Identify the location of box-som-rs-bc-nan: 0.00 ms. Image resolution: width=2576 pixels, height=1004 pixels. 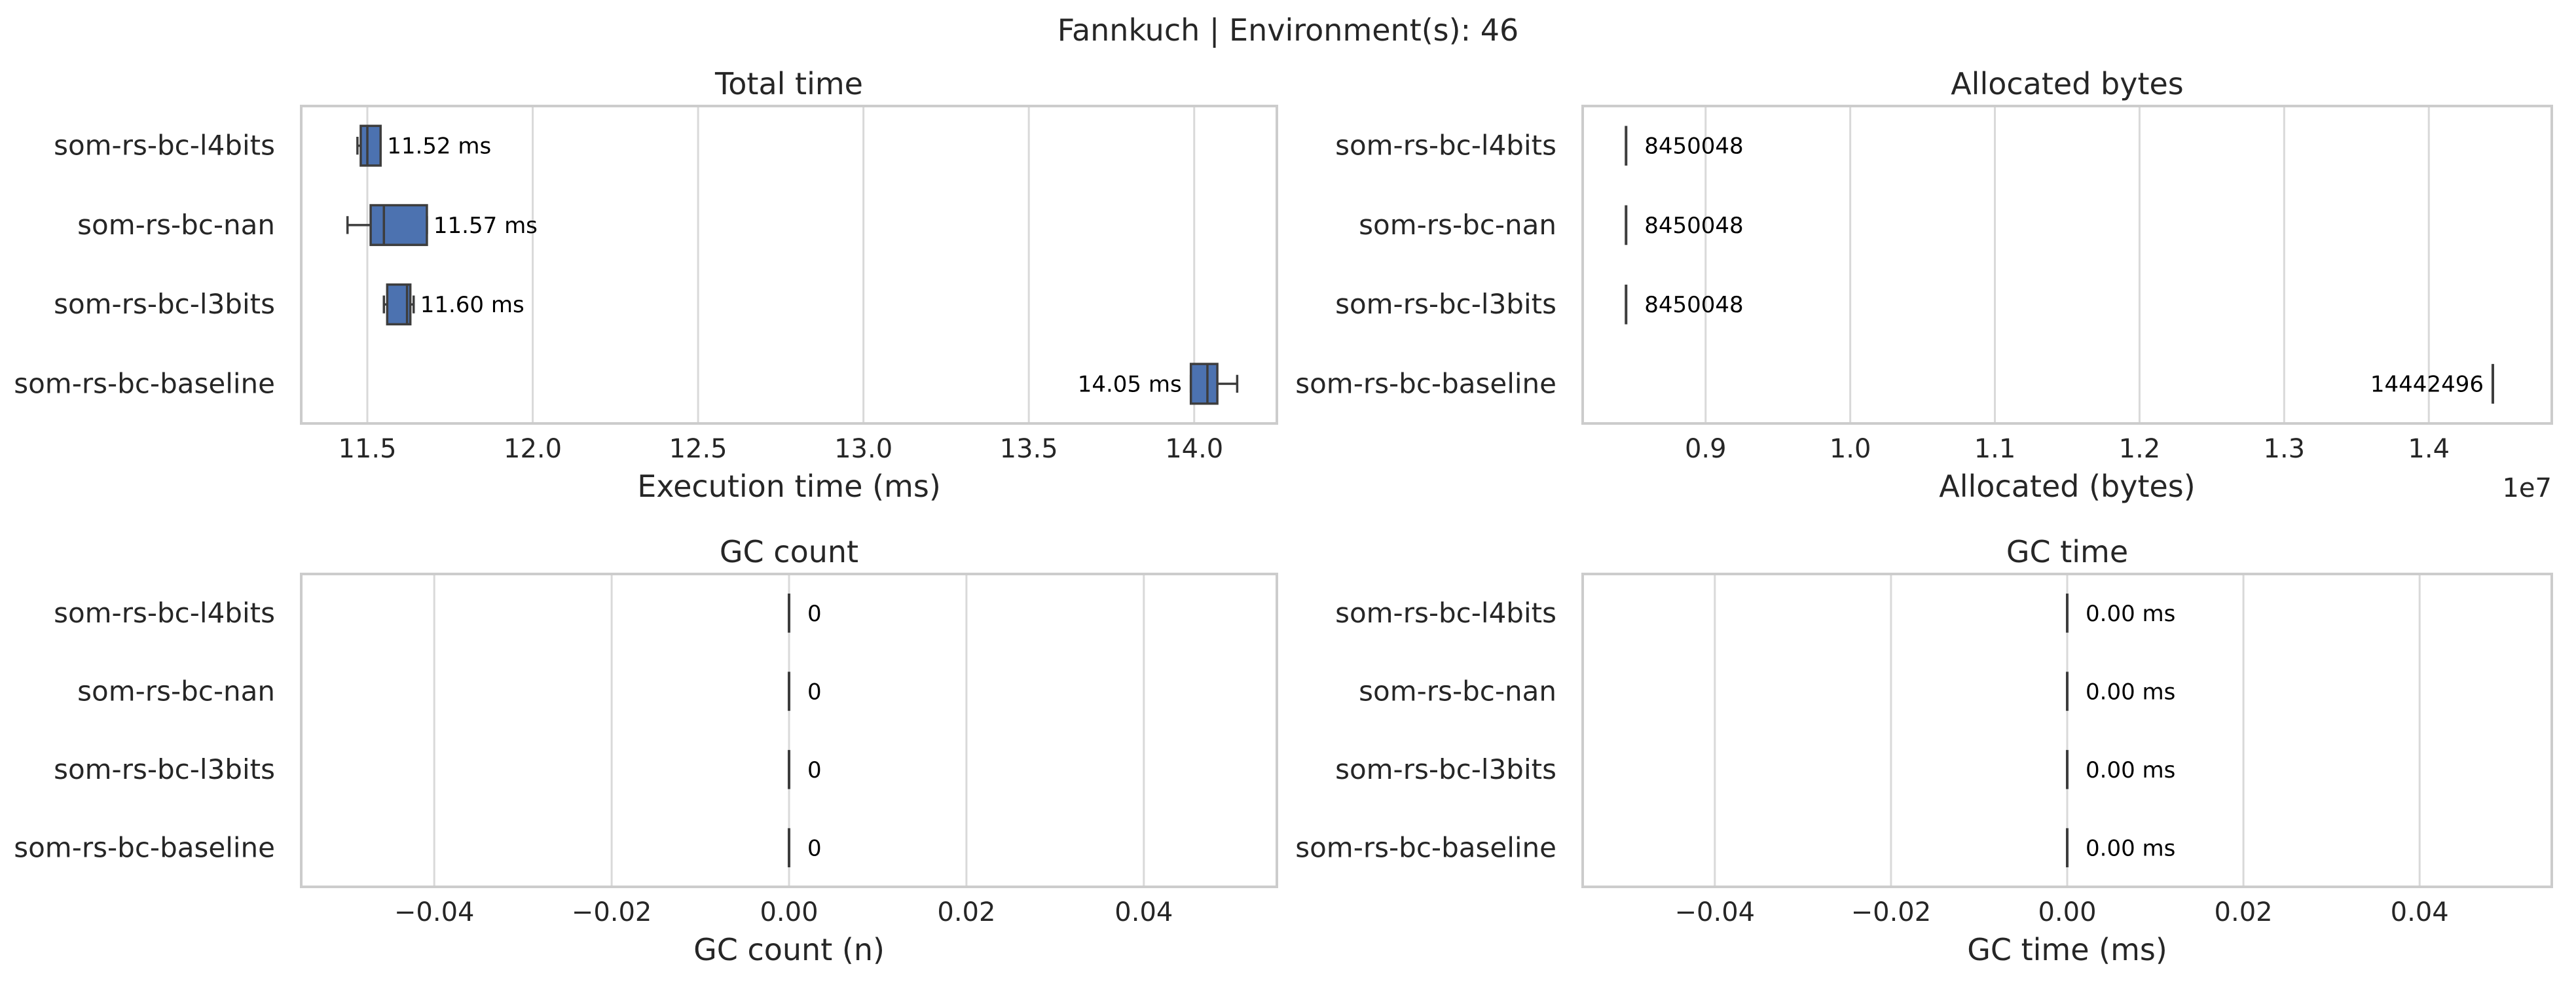
(2120, 692).